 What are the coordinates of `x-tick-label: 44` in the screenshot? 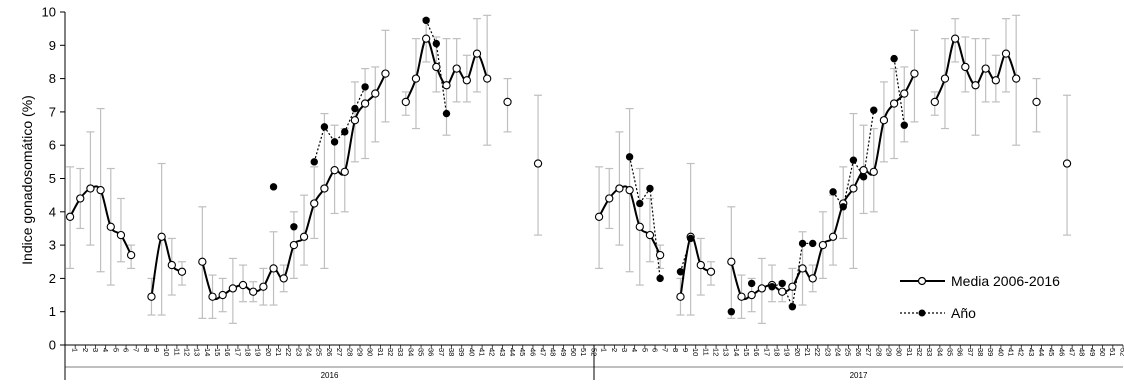 It's located at (512, 352).